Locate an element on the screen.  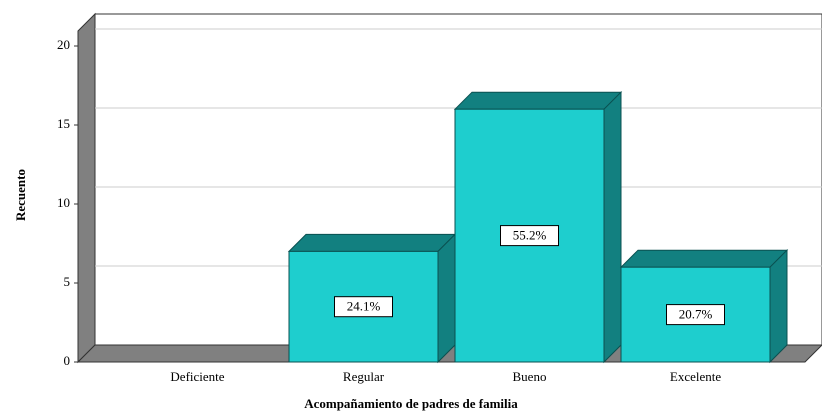
value-label: 55.2% is located at coordinates (530, 235).